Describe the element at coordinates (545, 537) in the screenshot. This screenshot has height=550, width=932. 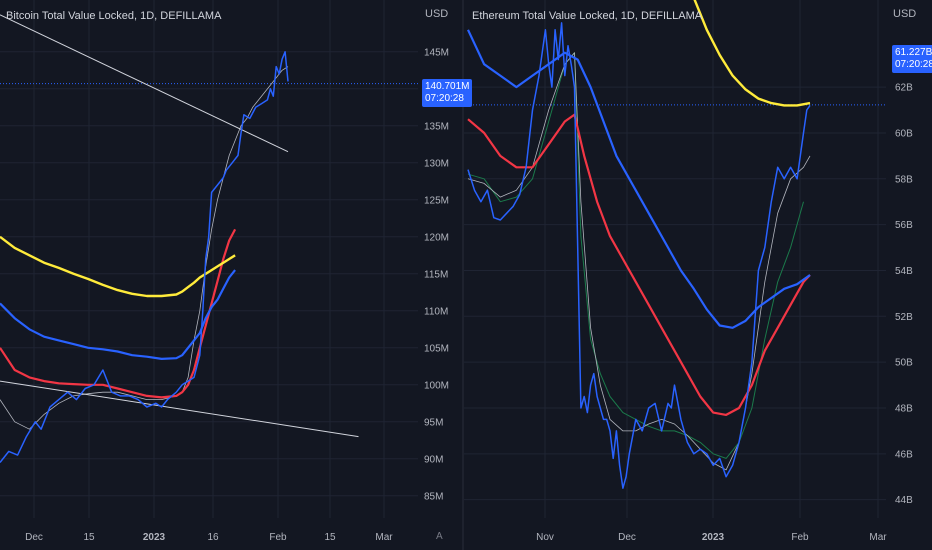
I see `x-tick-label: Nov` at that location.